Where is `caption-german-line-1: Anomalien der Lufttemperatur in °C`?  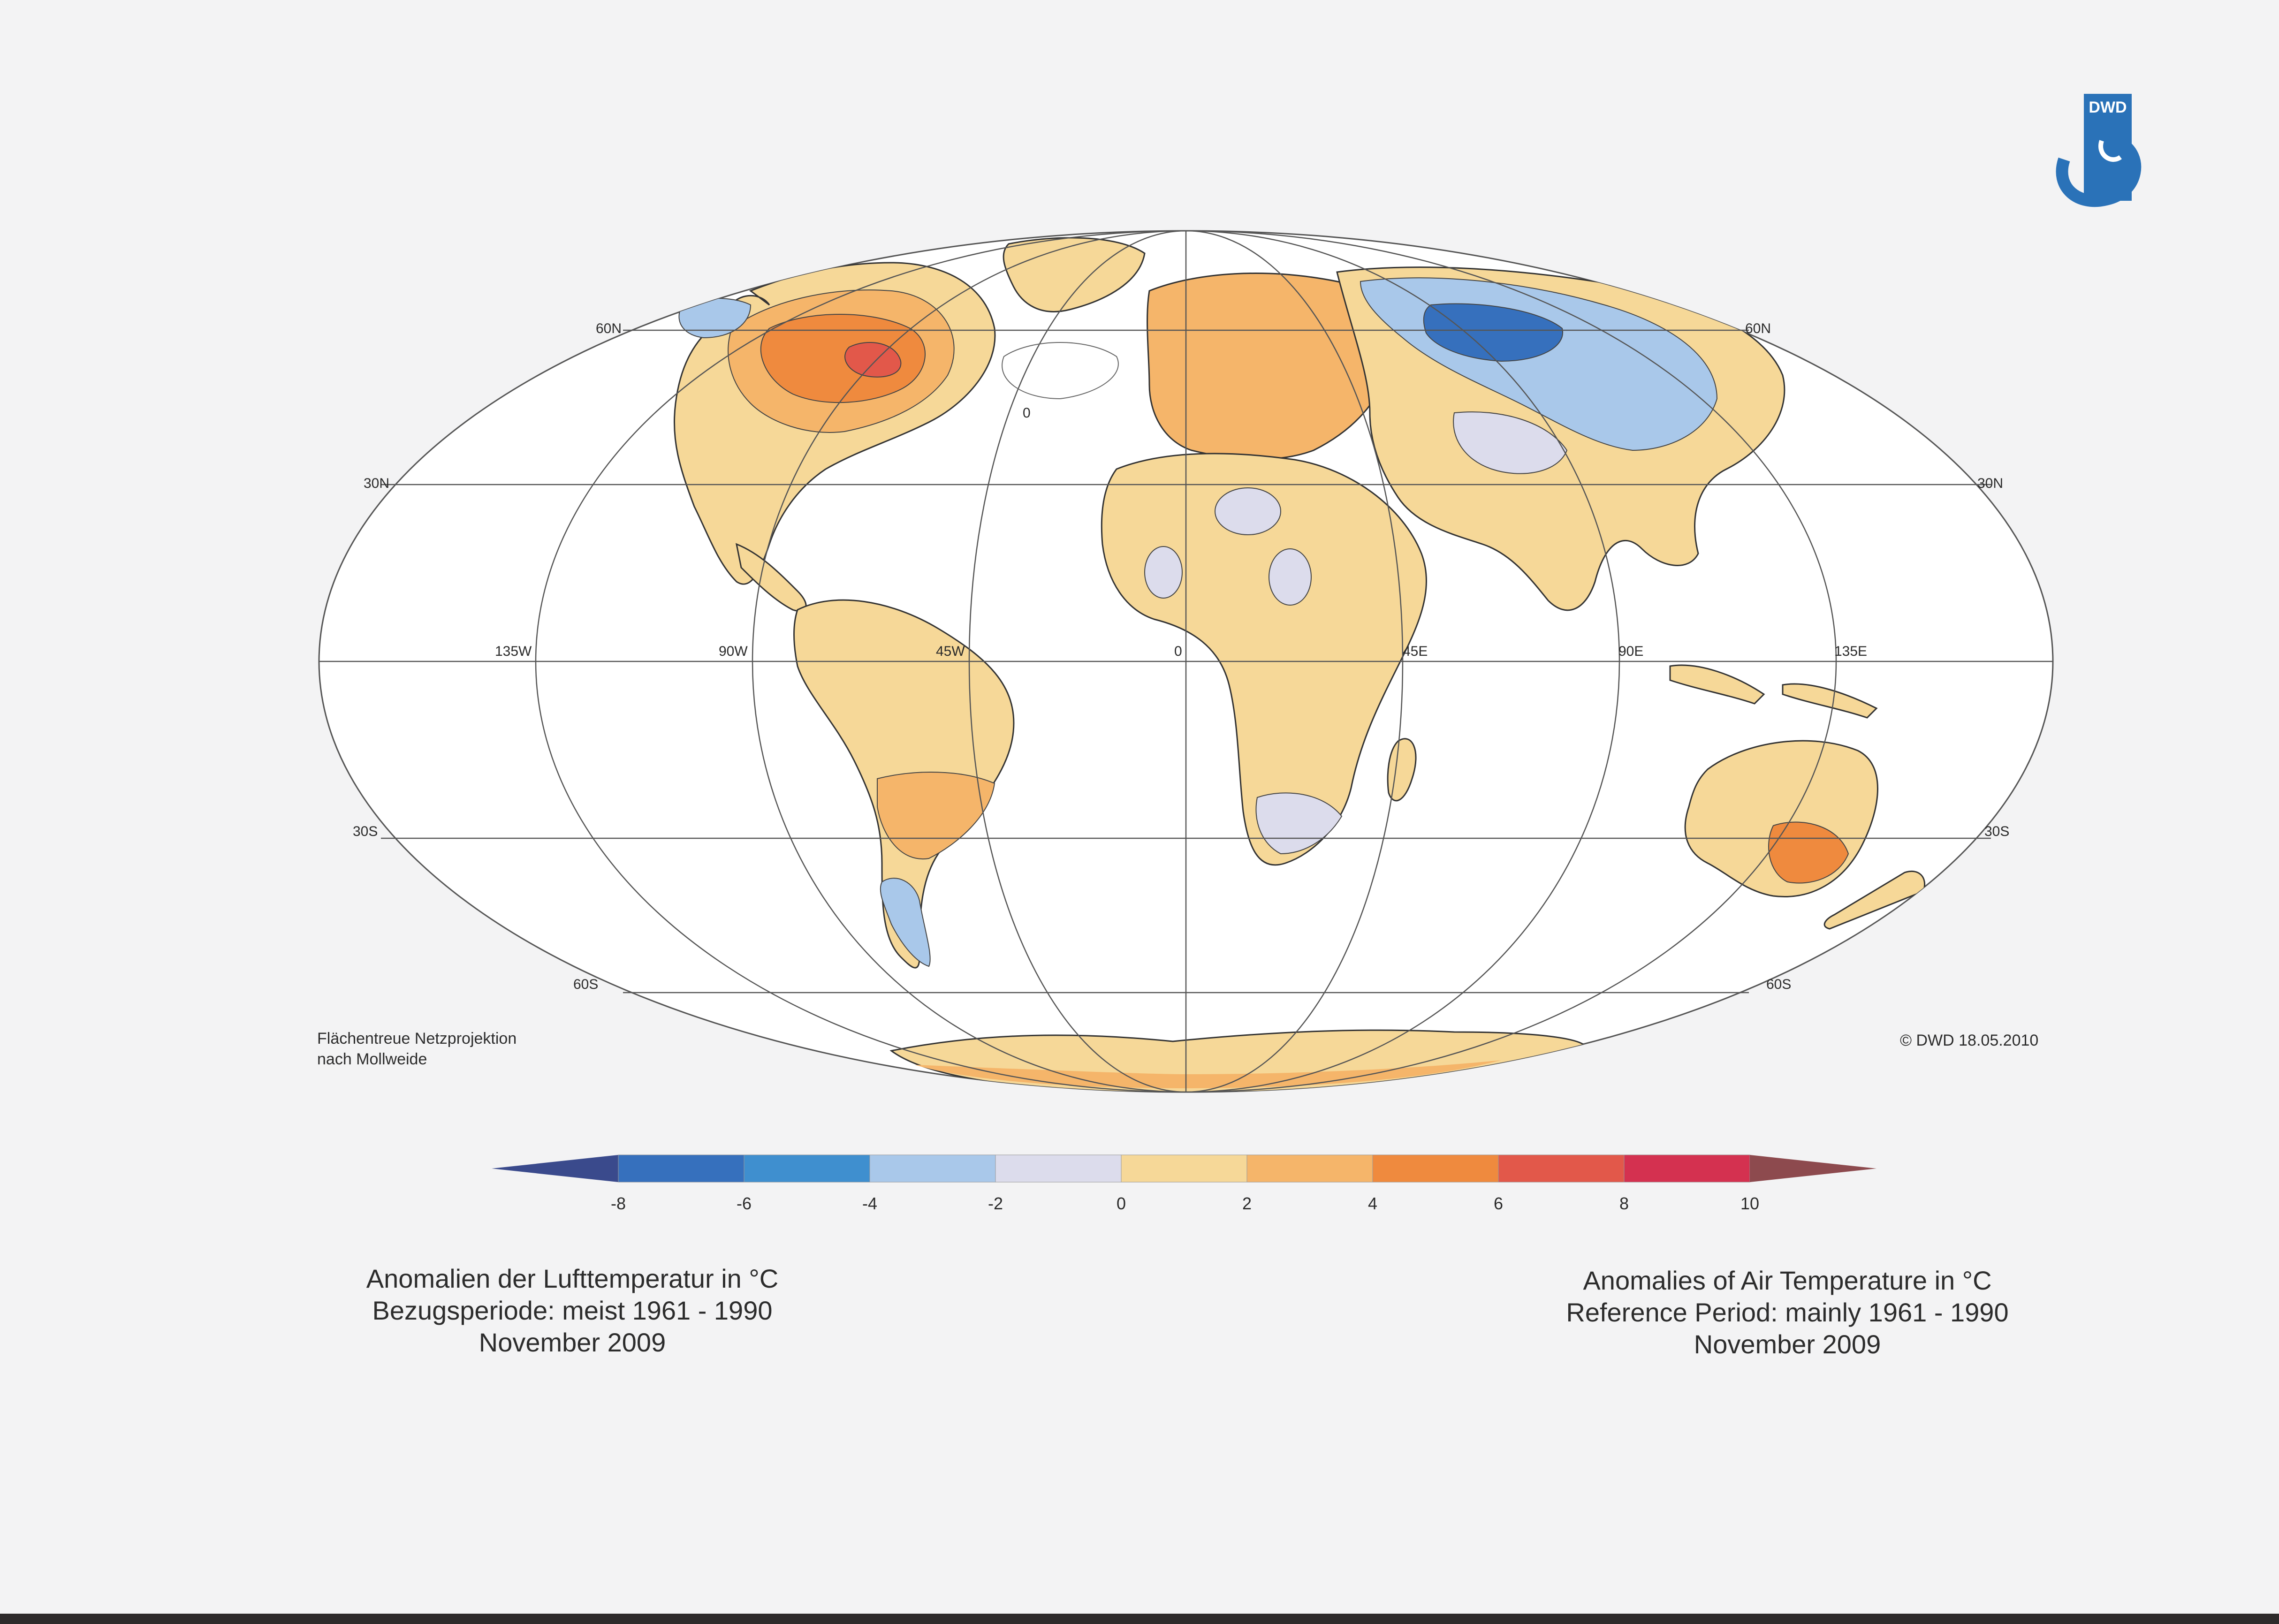 caption-german-line-1: Anomalien der Lufttemperatur in °C is located at coordinates (572, 1279).